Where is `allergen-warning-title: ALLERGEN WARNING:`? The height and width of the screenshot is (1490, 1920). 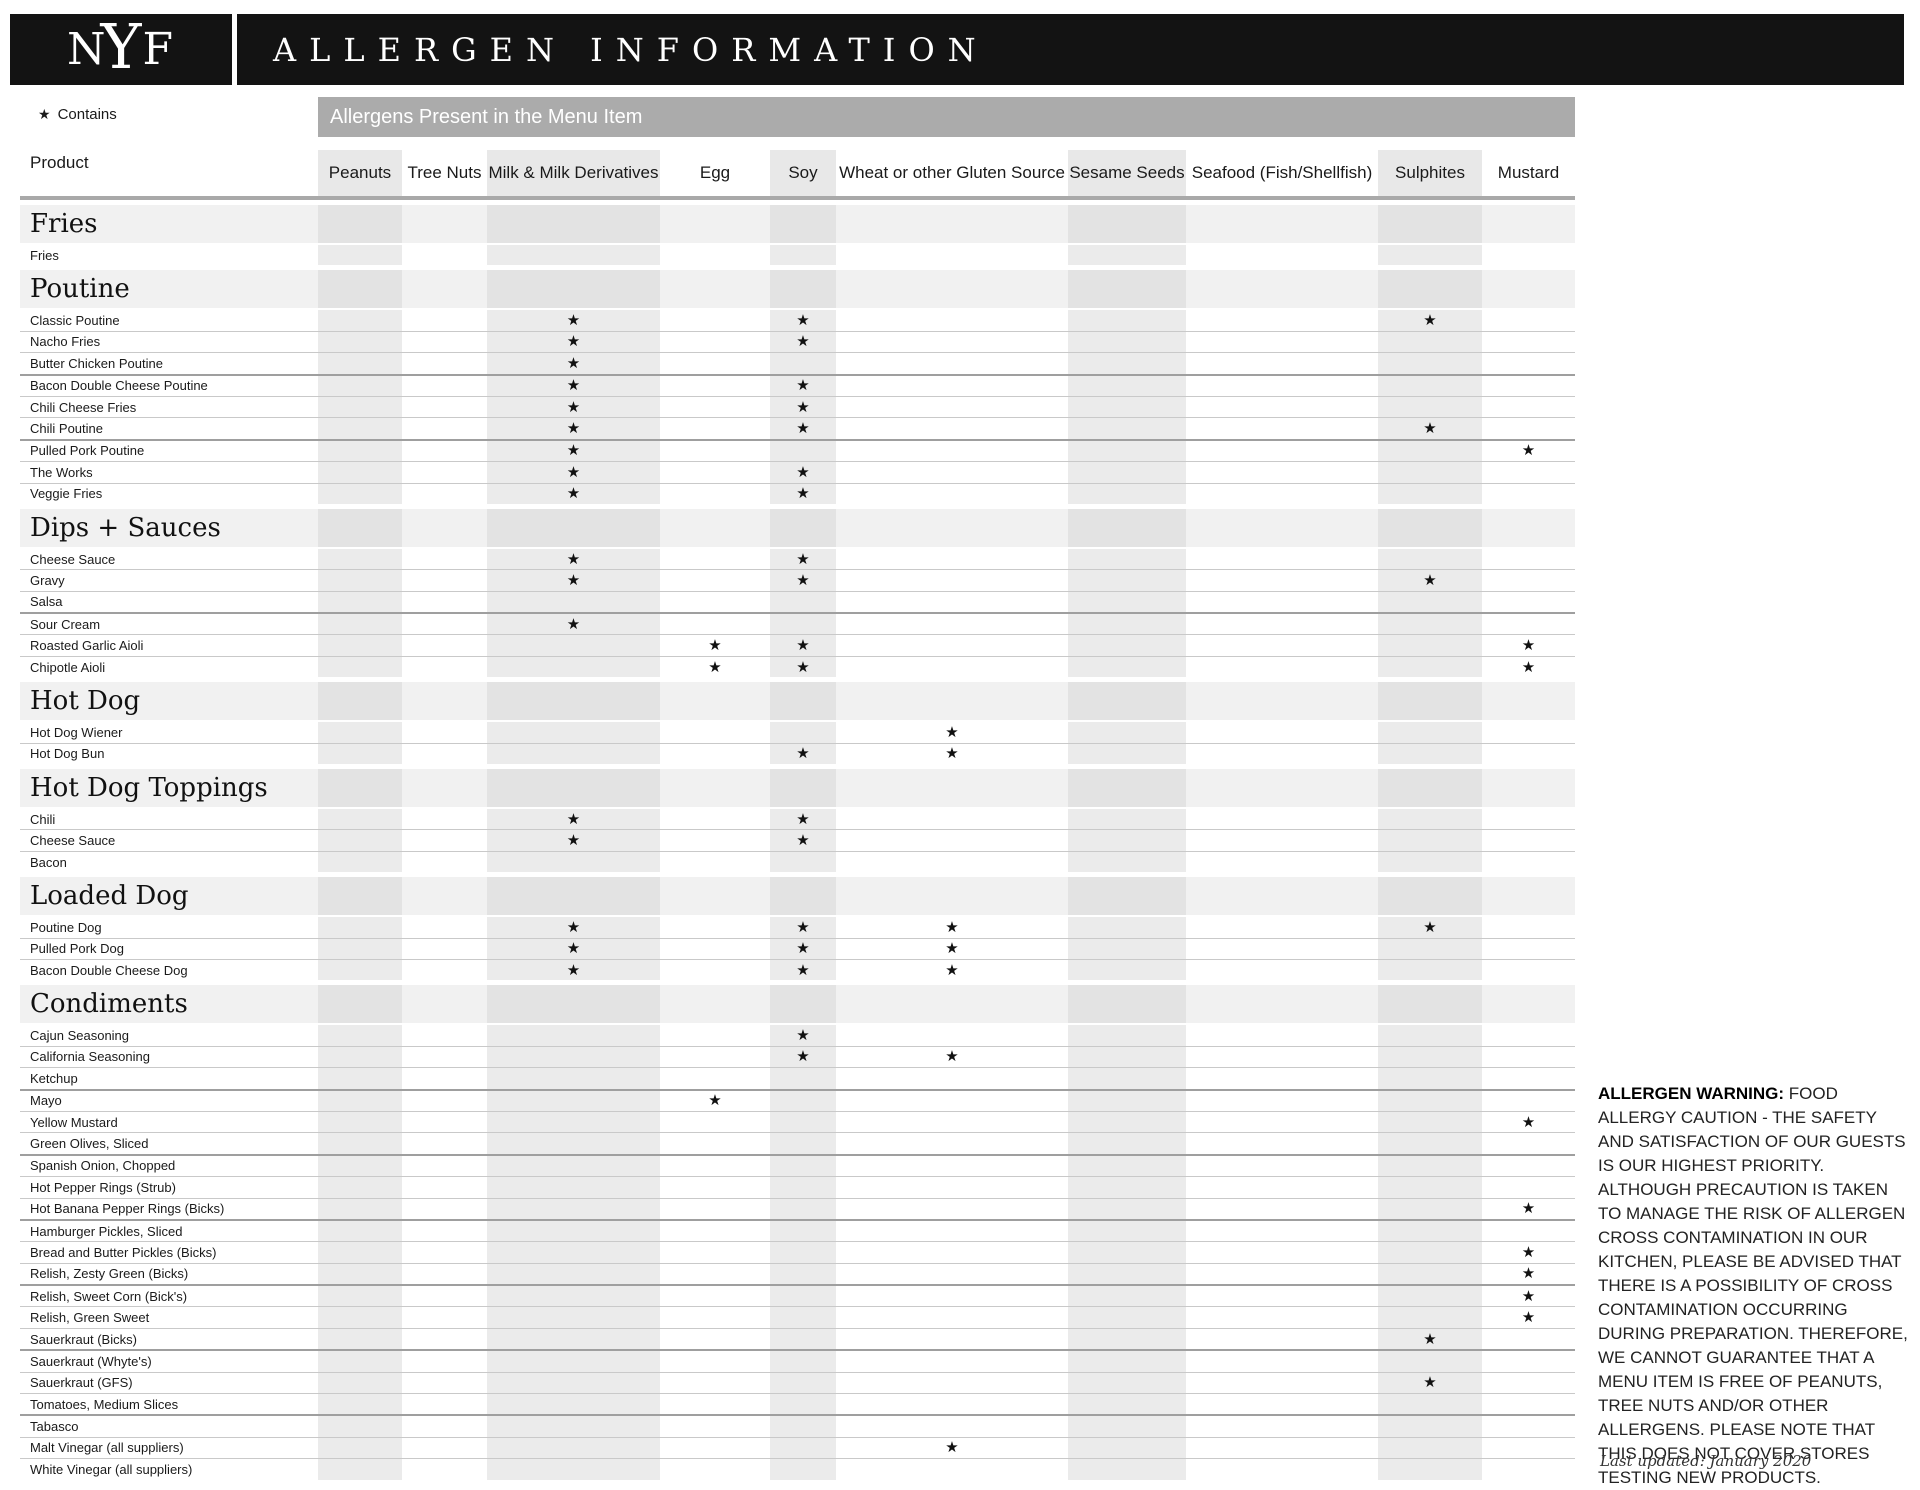 allergen-warning-title: ALLERGEN WARNING: is located at coordinates (1691, 1093).